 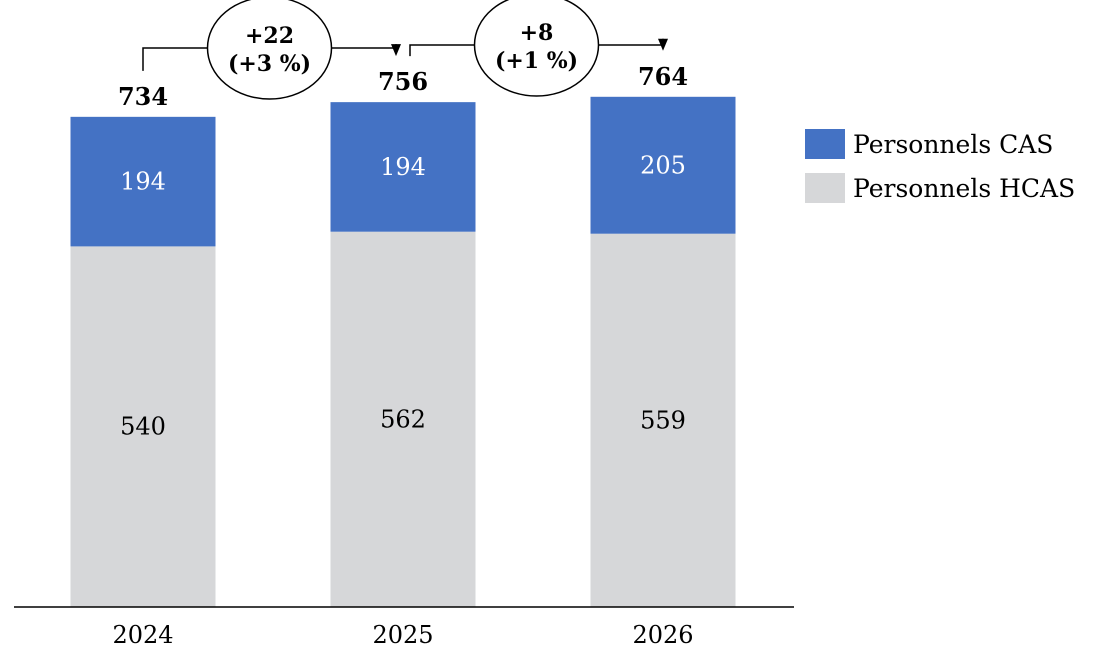 What do you see at coordinates (142, 635) in the screenshot?
I see `x-tick-2024: 2024` at bounding box center [142, 635].